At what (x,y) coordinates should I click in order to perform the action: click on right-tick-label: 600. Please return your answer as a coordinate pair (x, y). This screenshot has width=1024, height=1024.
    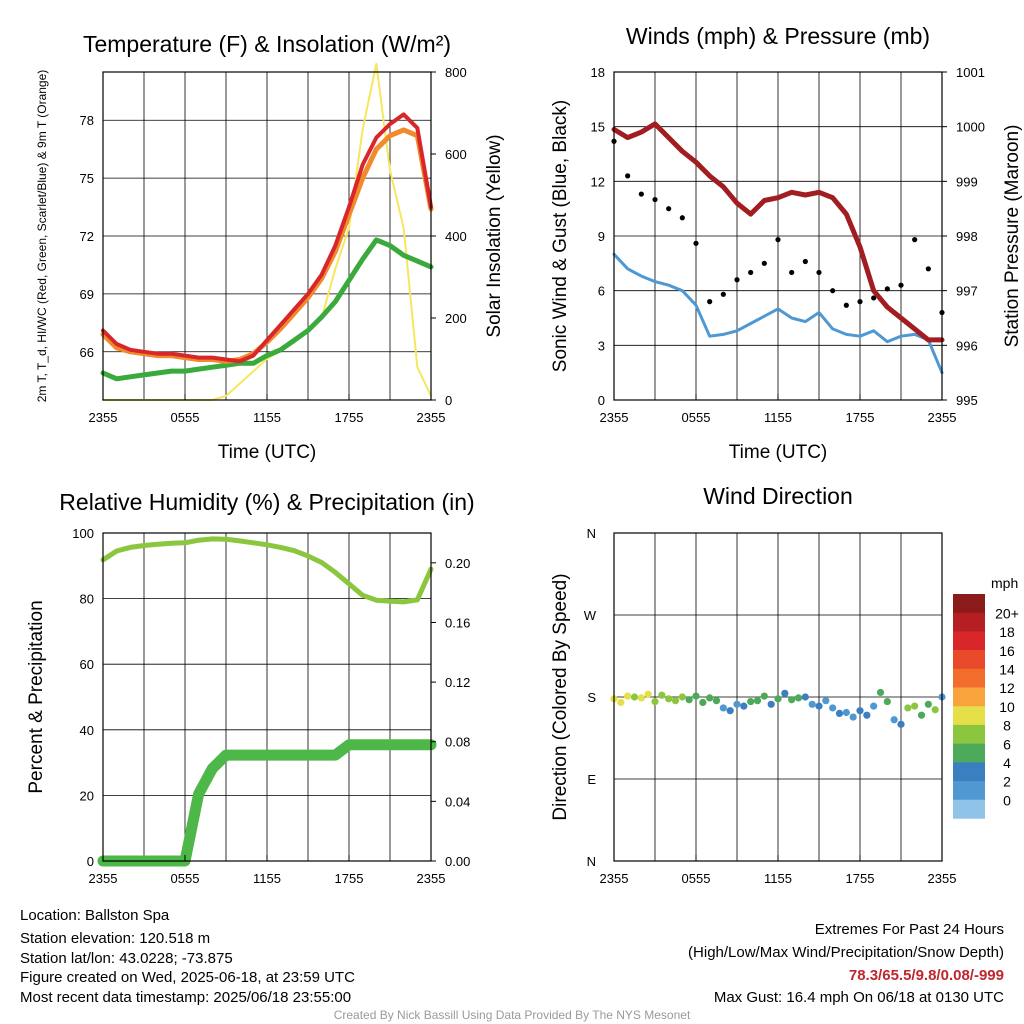
    Looking at the image, I should click on (456, 154).